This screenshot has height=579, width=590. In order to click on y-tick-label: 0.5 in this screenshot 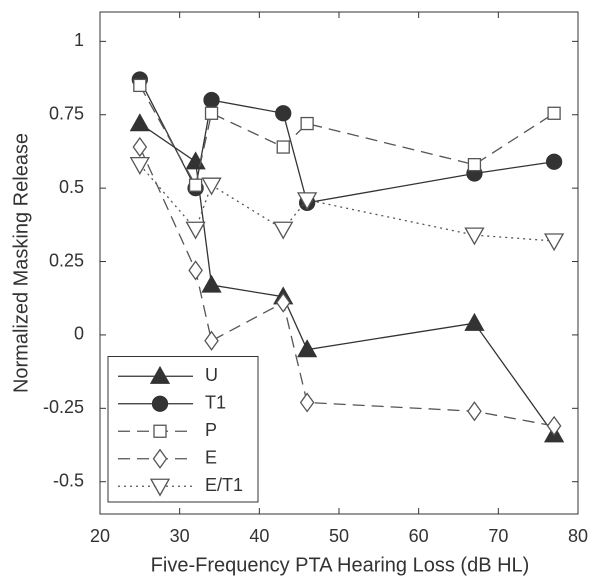, I will do `click(71, 187)`.